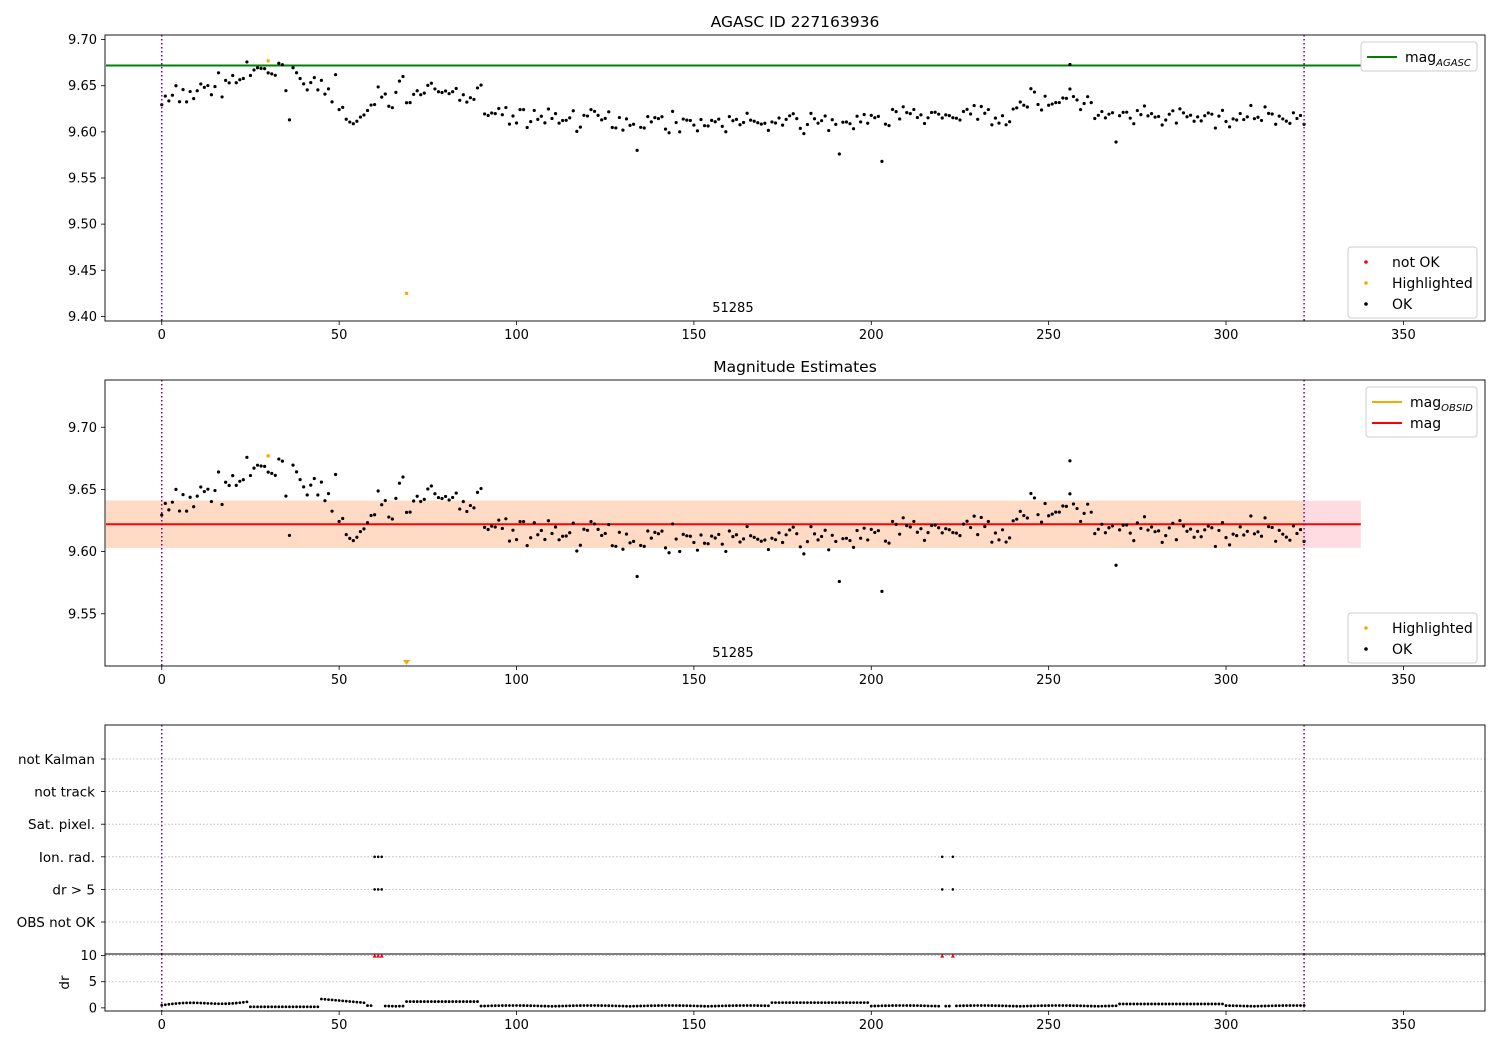 Image resolution: width=1500 pixels, height=1050 pixels. Describe the element at coordinates (339, 680) in the screenshot. I see `estimates-panel-xtick-label: 50` at that location.